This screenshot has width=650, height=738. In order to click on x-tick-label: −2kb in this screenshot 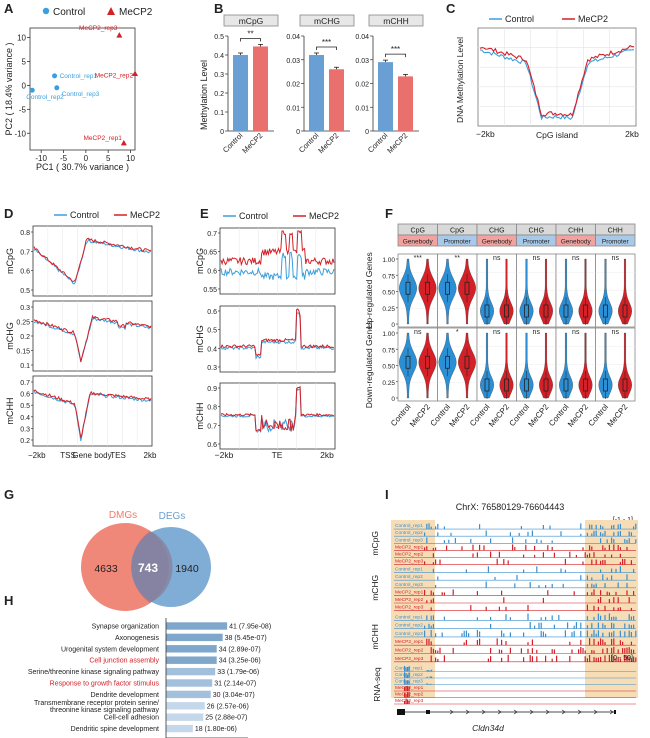, I will do `click(485, 134)`.